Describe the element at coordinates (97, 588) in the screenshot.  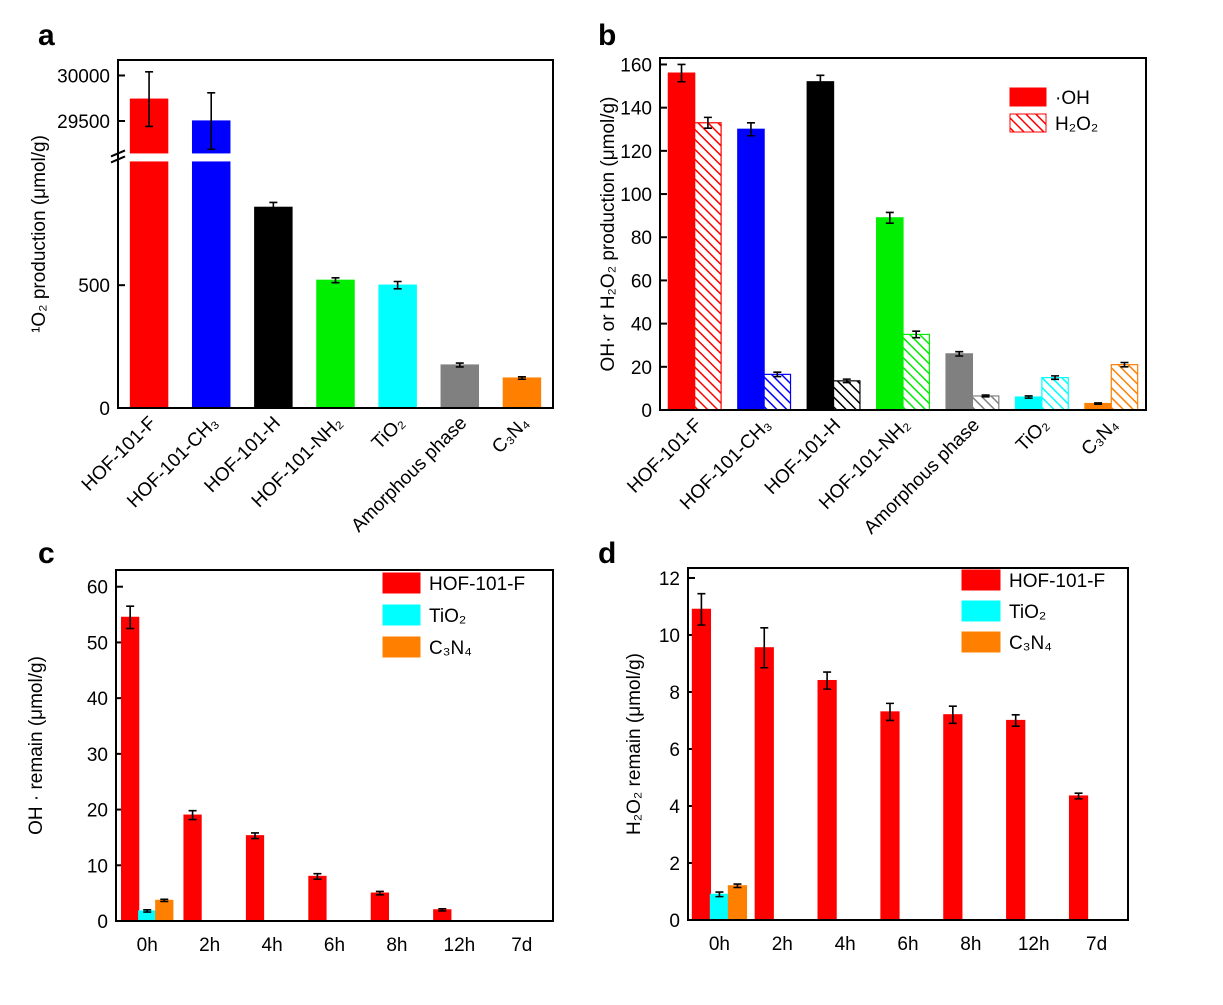
I see `y-tick-label: 60` at that location.